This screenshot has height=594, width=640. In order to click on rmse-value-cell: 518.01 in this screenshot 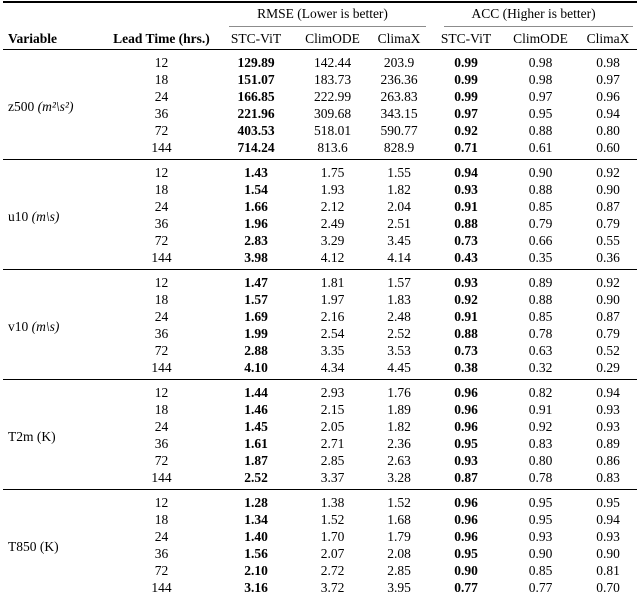, I will do `click(332, 130)`.